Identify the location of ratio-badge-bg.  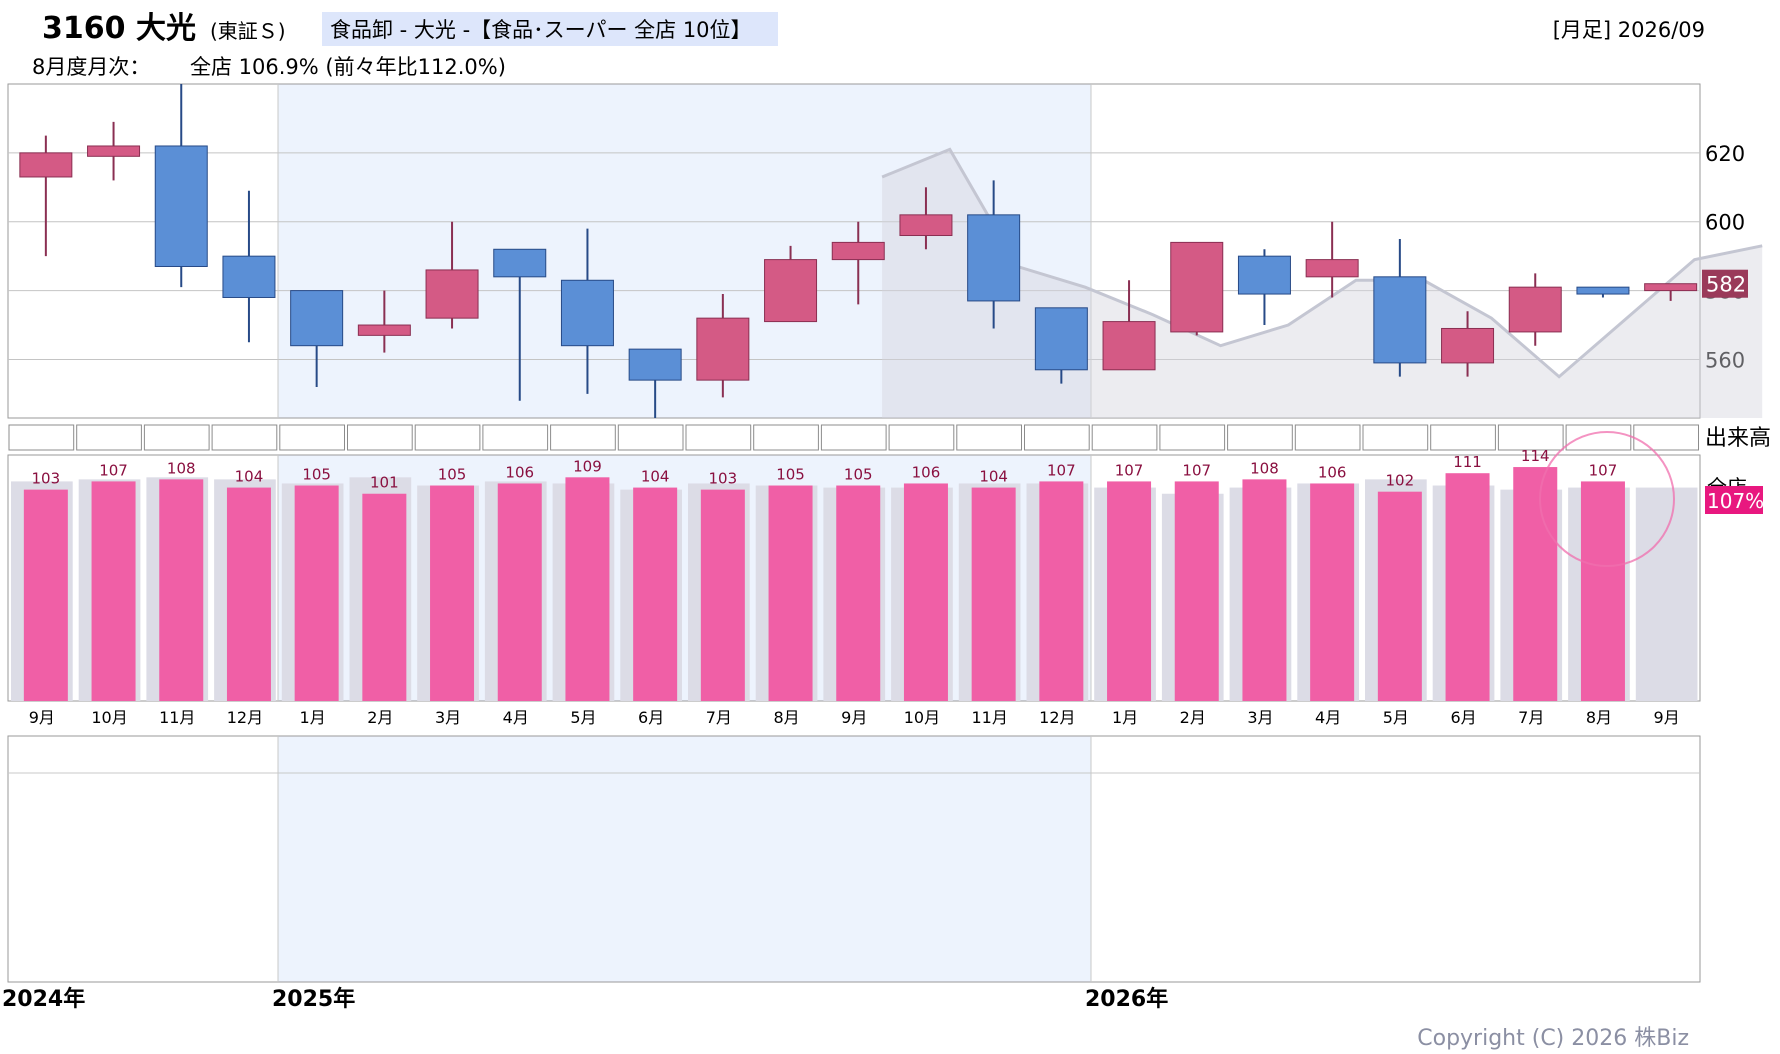
(1734, 500).